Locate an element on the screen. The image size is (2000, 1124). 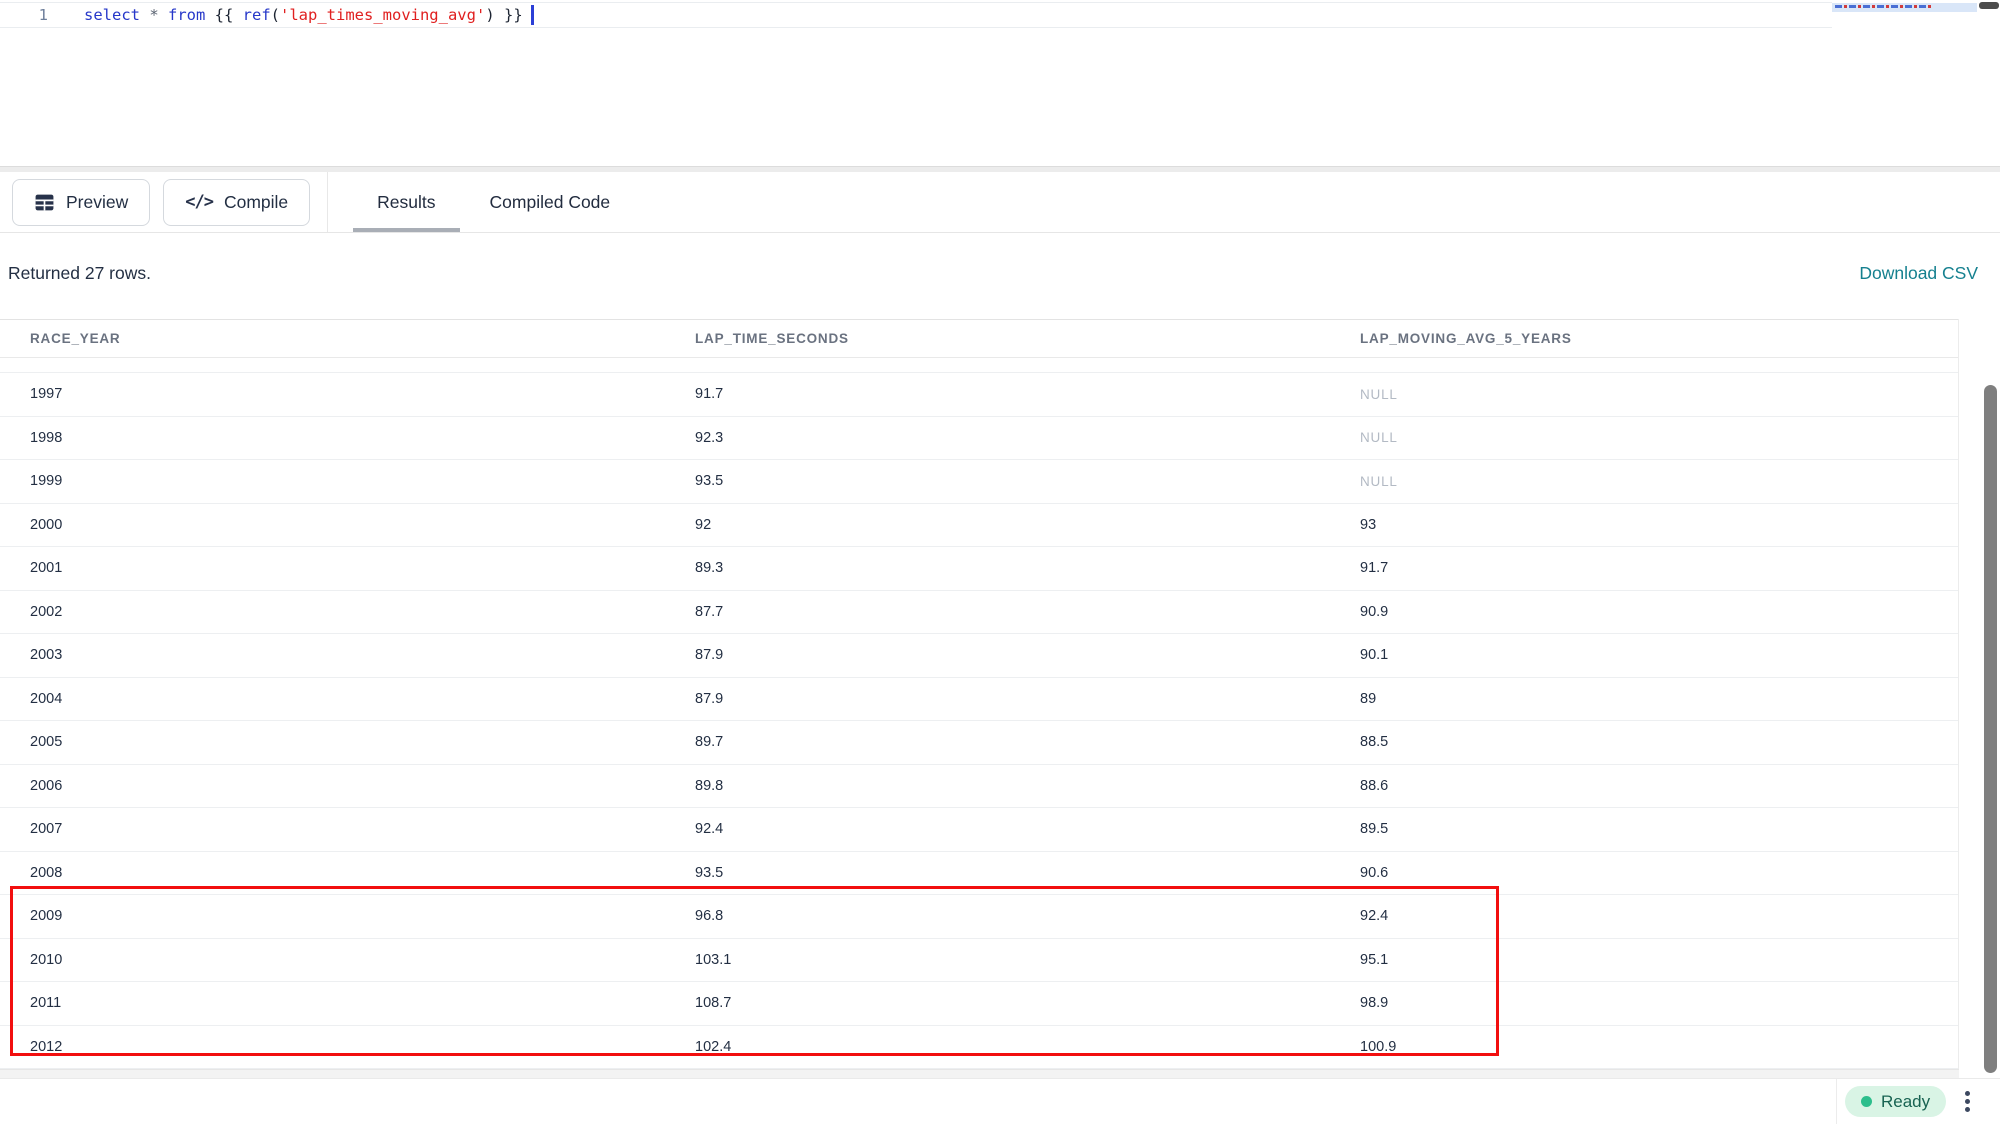
cell-lap-time-seconds: 96.8 is located at coordinates (709, 916).